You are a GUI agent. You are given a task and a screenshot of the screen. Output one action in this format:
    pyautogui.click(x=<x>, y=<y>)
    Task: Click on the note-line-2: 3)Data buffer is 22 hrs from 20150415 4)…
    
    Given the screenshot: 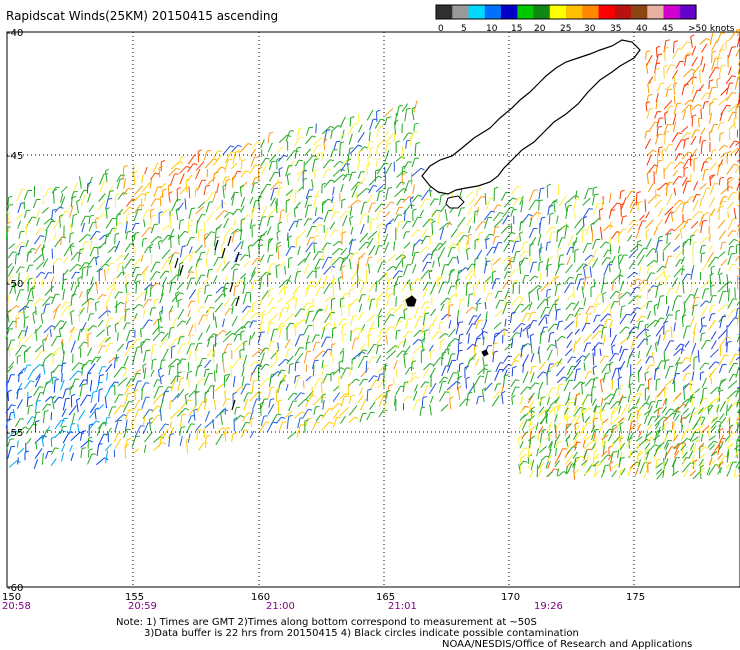 What is the action you would take?
    pyautogui.click(x=361, y=633)
    